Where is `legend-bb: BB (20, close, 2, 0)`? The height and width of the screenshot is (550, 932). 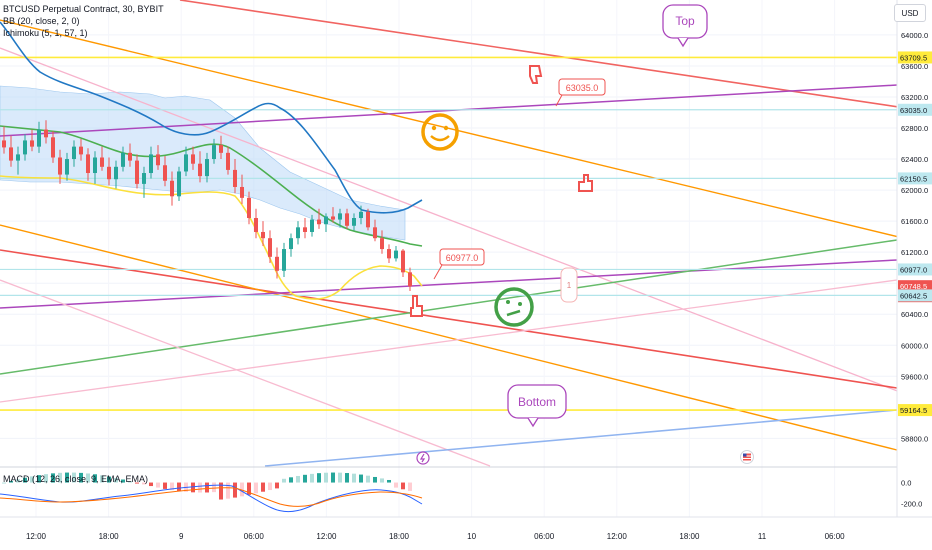 legend-bb: BB (20, close, 2, 0) is located at coordinates (41, 21).